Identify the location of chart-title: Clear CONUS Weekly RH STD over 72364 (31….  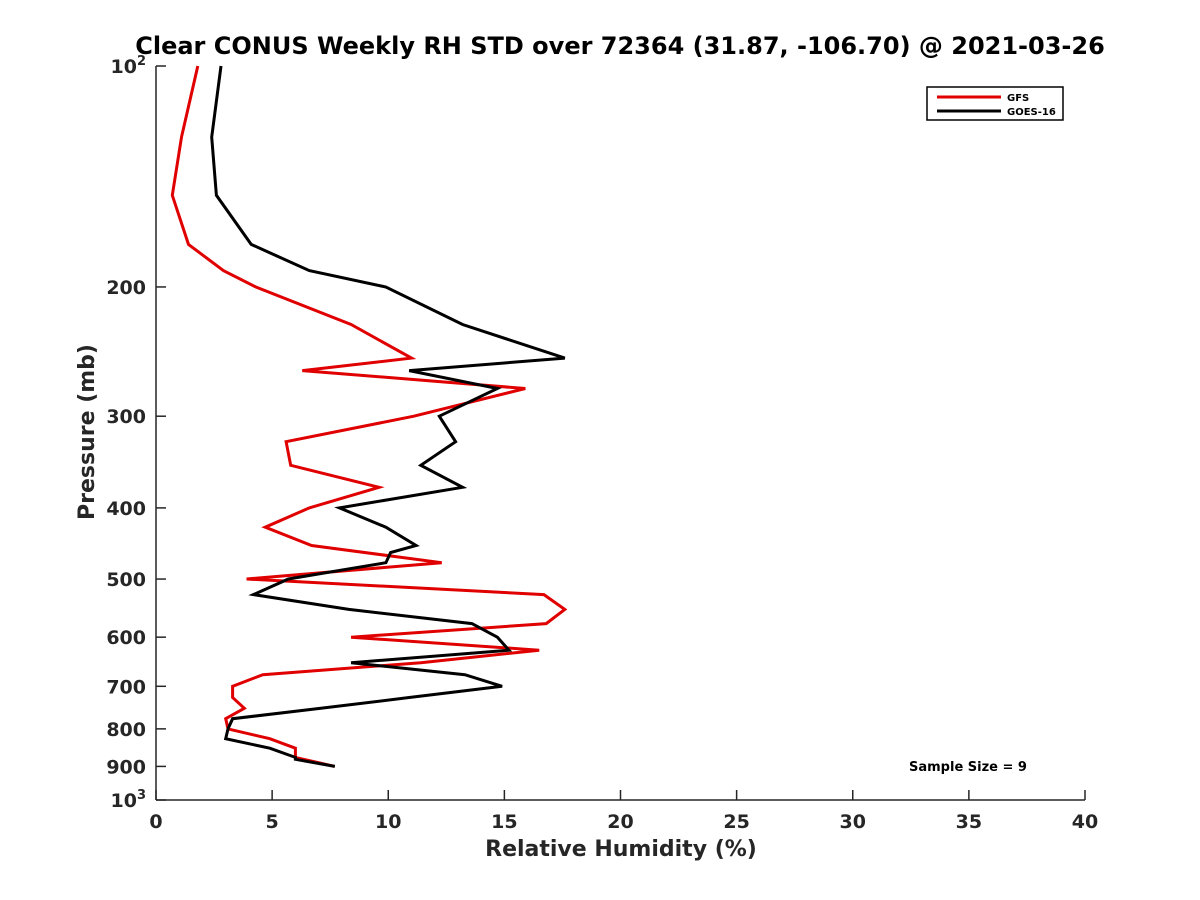
(620, 46).